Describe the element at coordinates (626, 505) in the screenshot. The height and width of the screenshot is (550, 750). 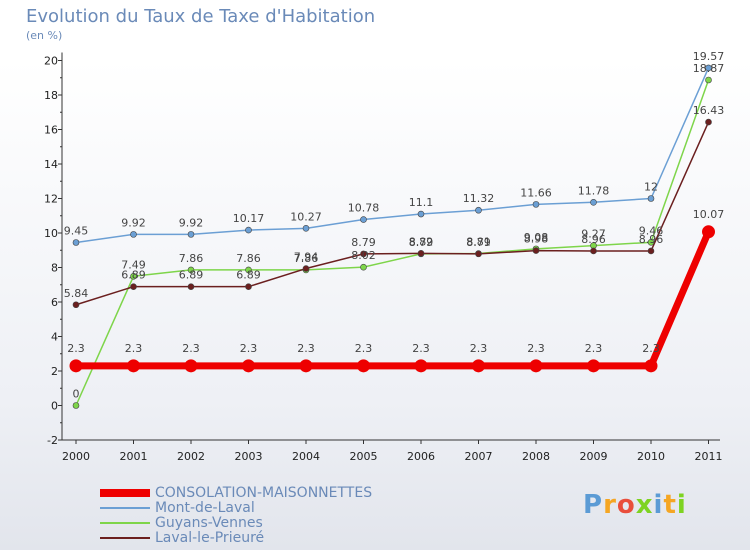
I see `logo-letter: o` at that location.